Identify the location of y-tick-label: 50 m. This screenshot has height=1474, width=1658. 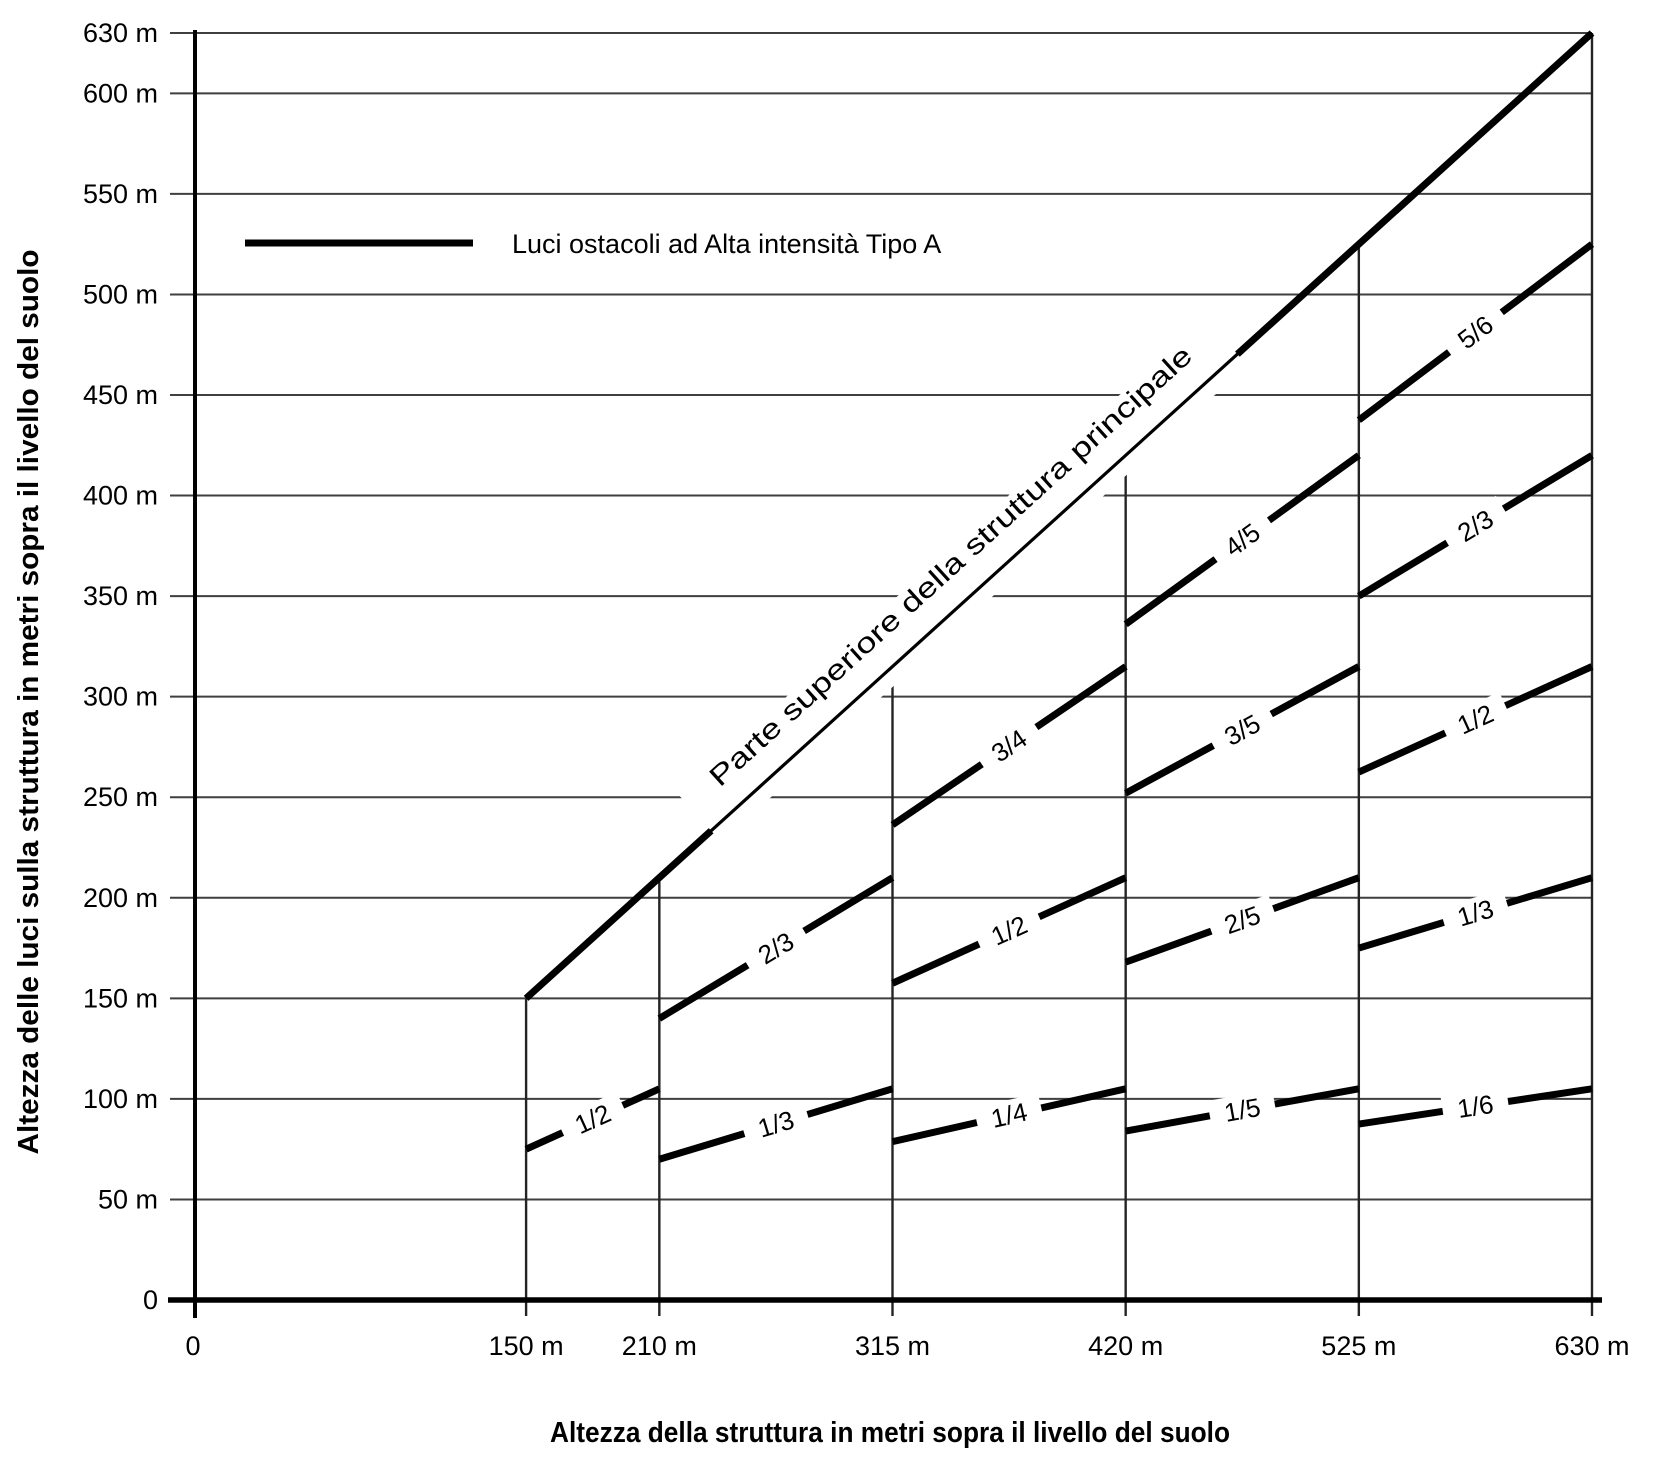
(128, 1199).